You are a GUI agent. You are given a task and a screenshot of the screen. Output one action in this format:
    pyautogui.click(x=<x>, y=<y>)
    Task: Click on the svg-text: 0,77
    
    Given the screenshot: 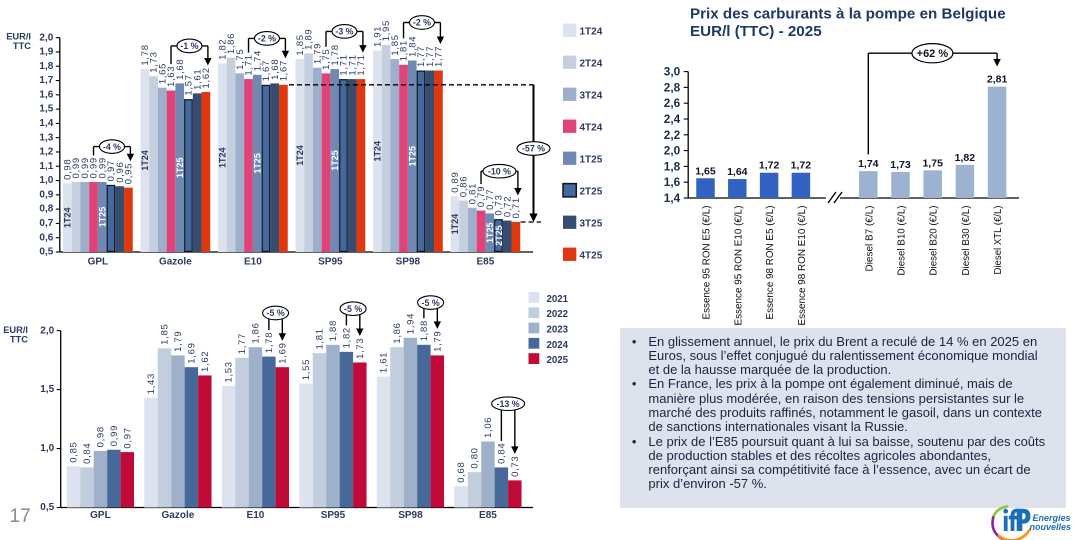 What is the action you would take?
    pyautogui.click(x=490, y=199)
    